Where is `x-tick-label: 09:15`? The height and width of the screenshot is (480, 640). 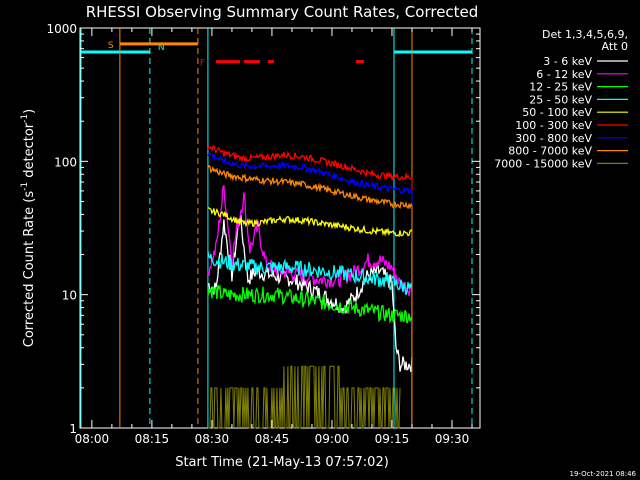
x-tick-label: 09:15 is located at coordinates (392, 439).